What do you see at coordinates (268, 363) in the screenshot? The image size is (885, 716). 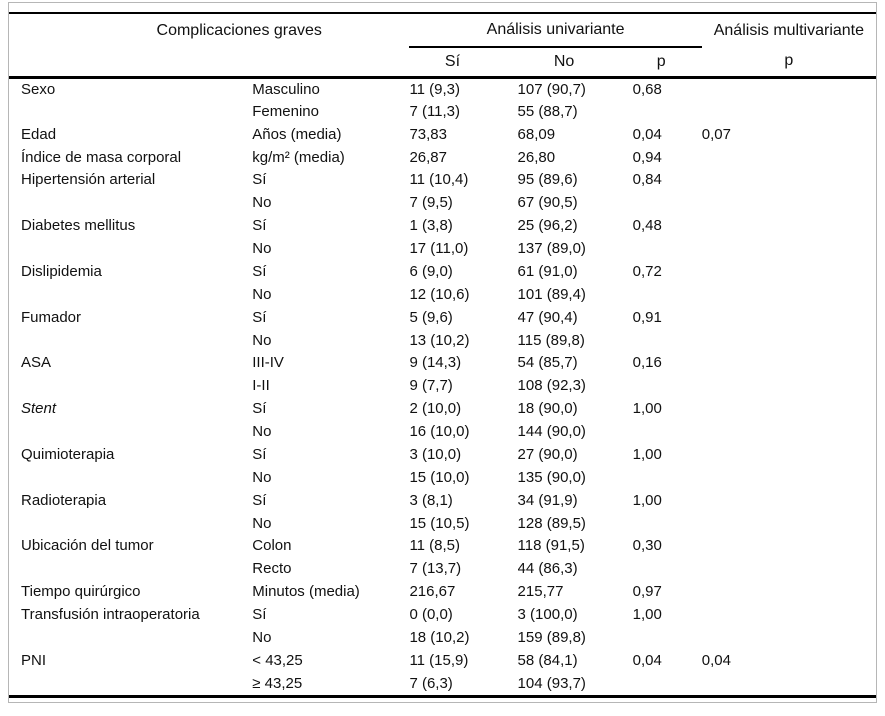 I see `cell-category: III-IV` at bounding box center [268, 363].